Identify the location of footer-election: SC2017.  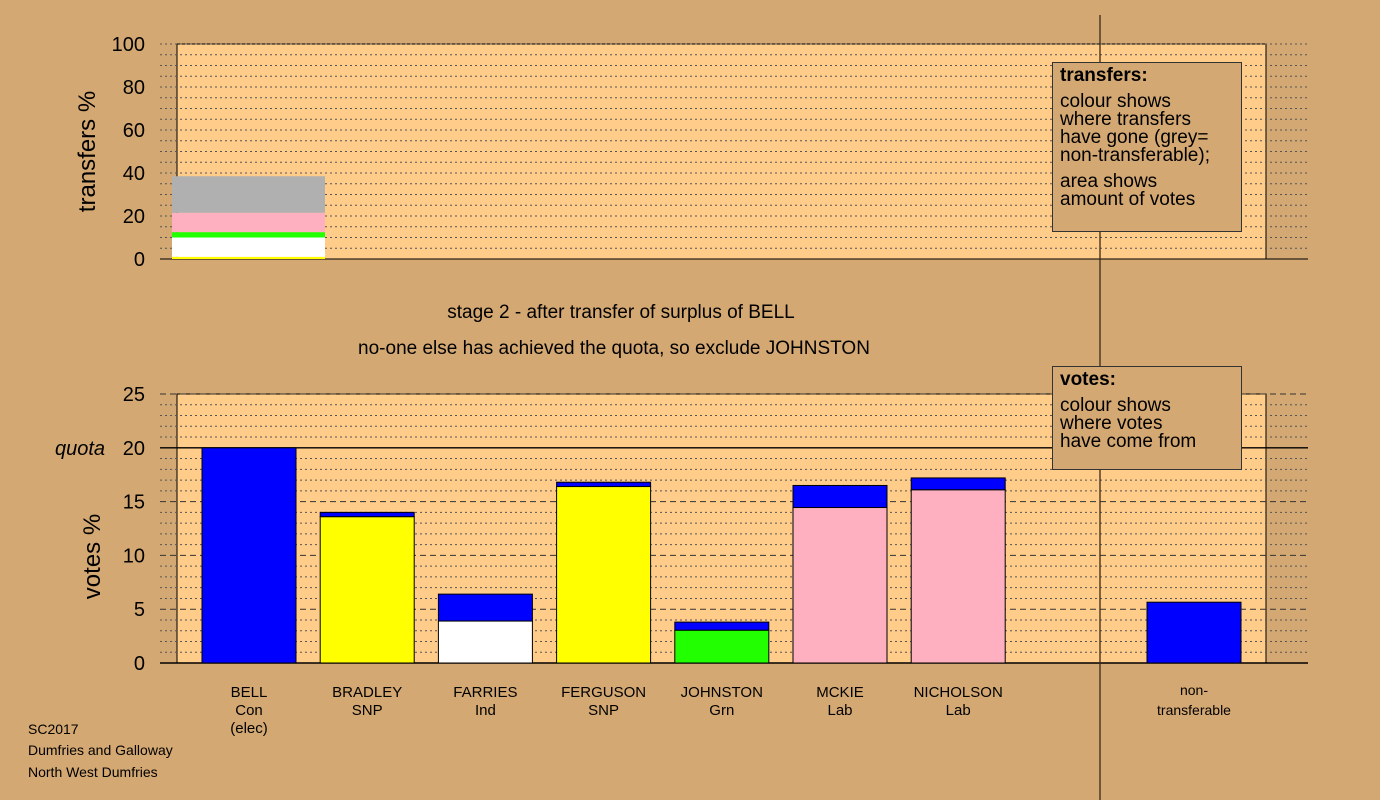
(53, 729).